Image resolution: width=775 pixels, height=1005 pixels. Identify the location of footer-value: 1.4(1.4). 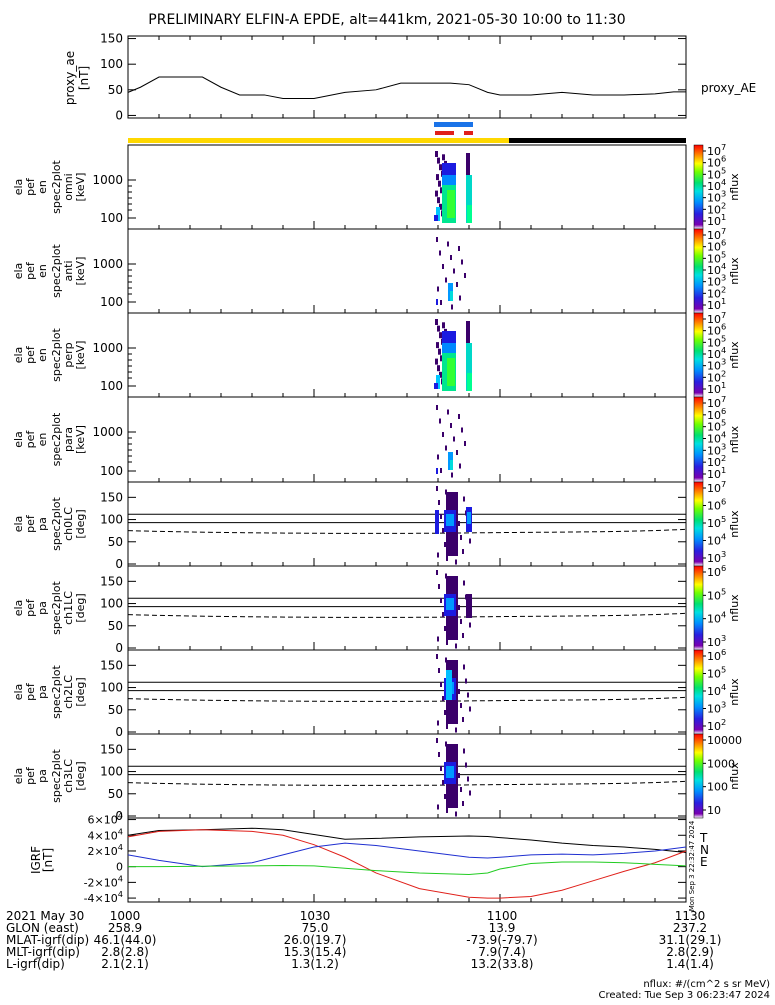
(690, 964).